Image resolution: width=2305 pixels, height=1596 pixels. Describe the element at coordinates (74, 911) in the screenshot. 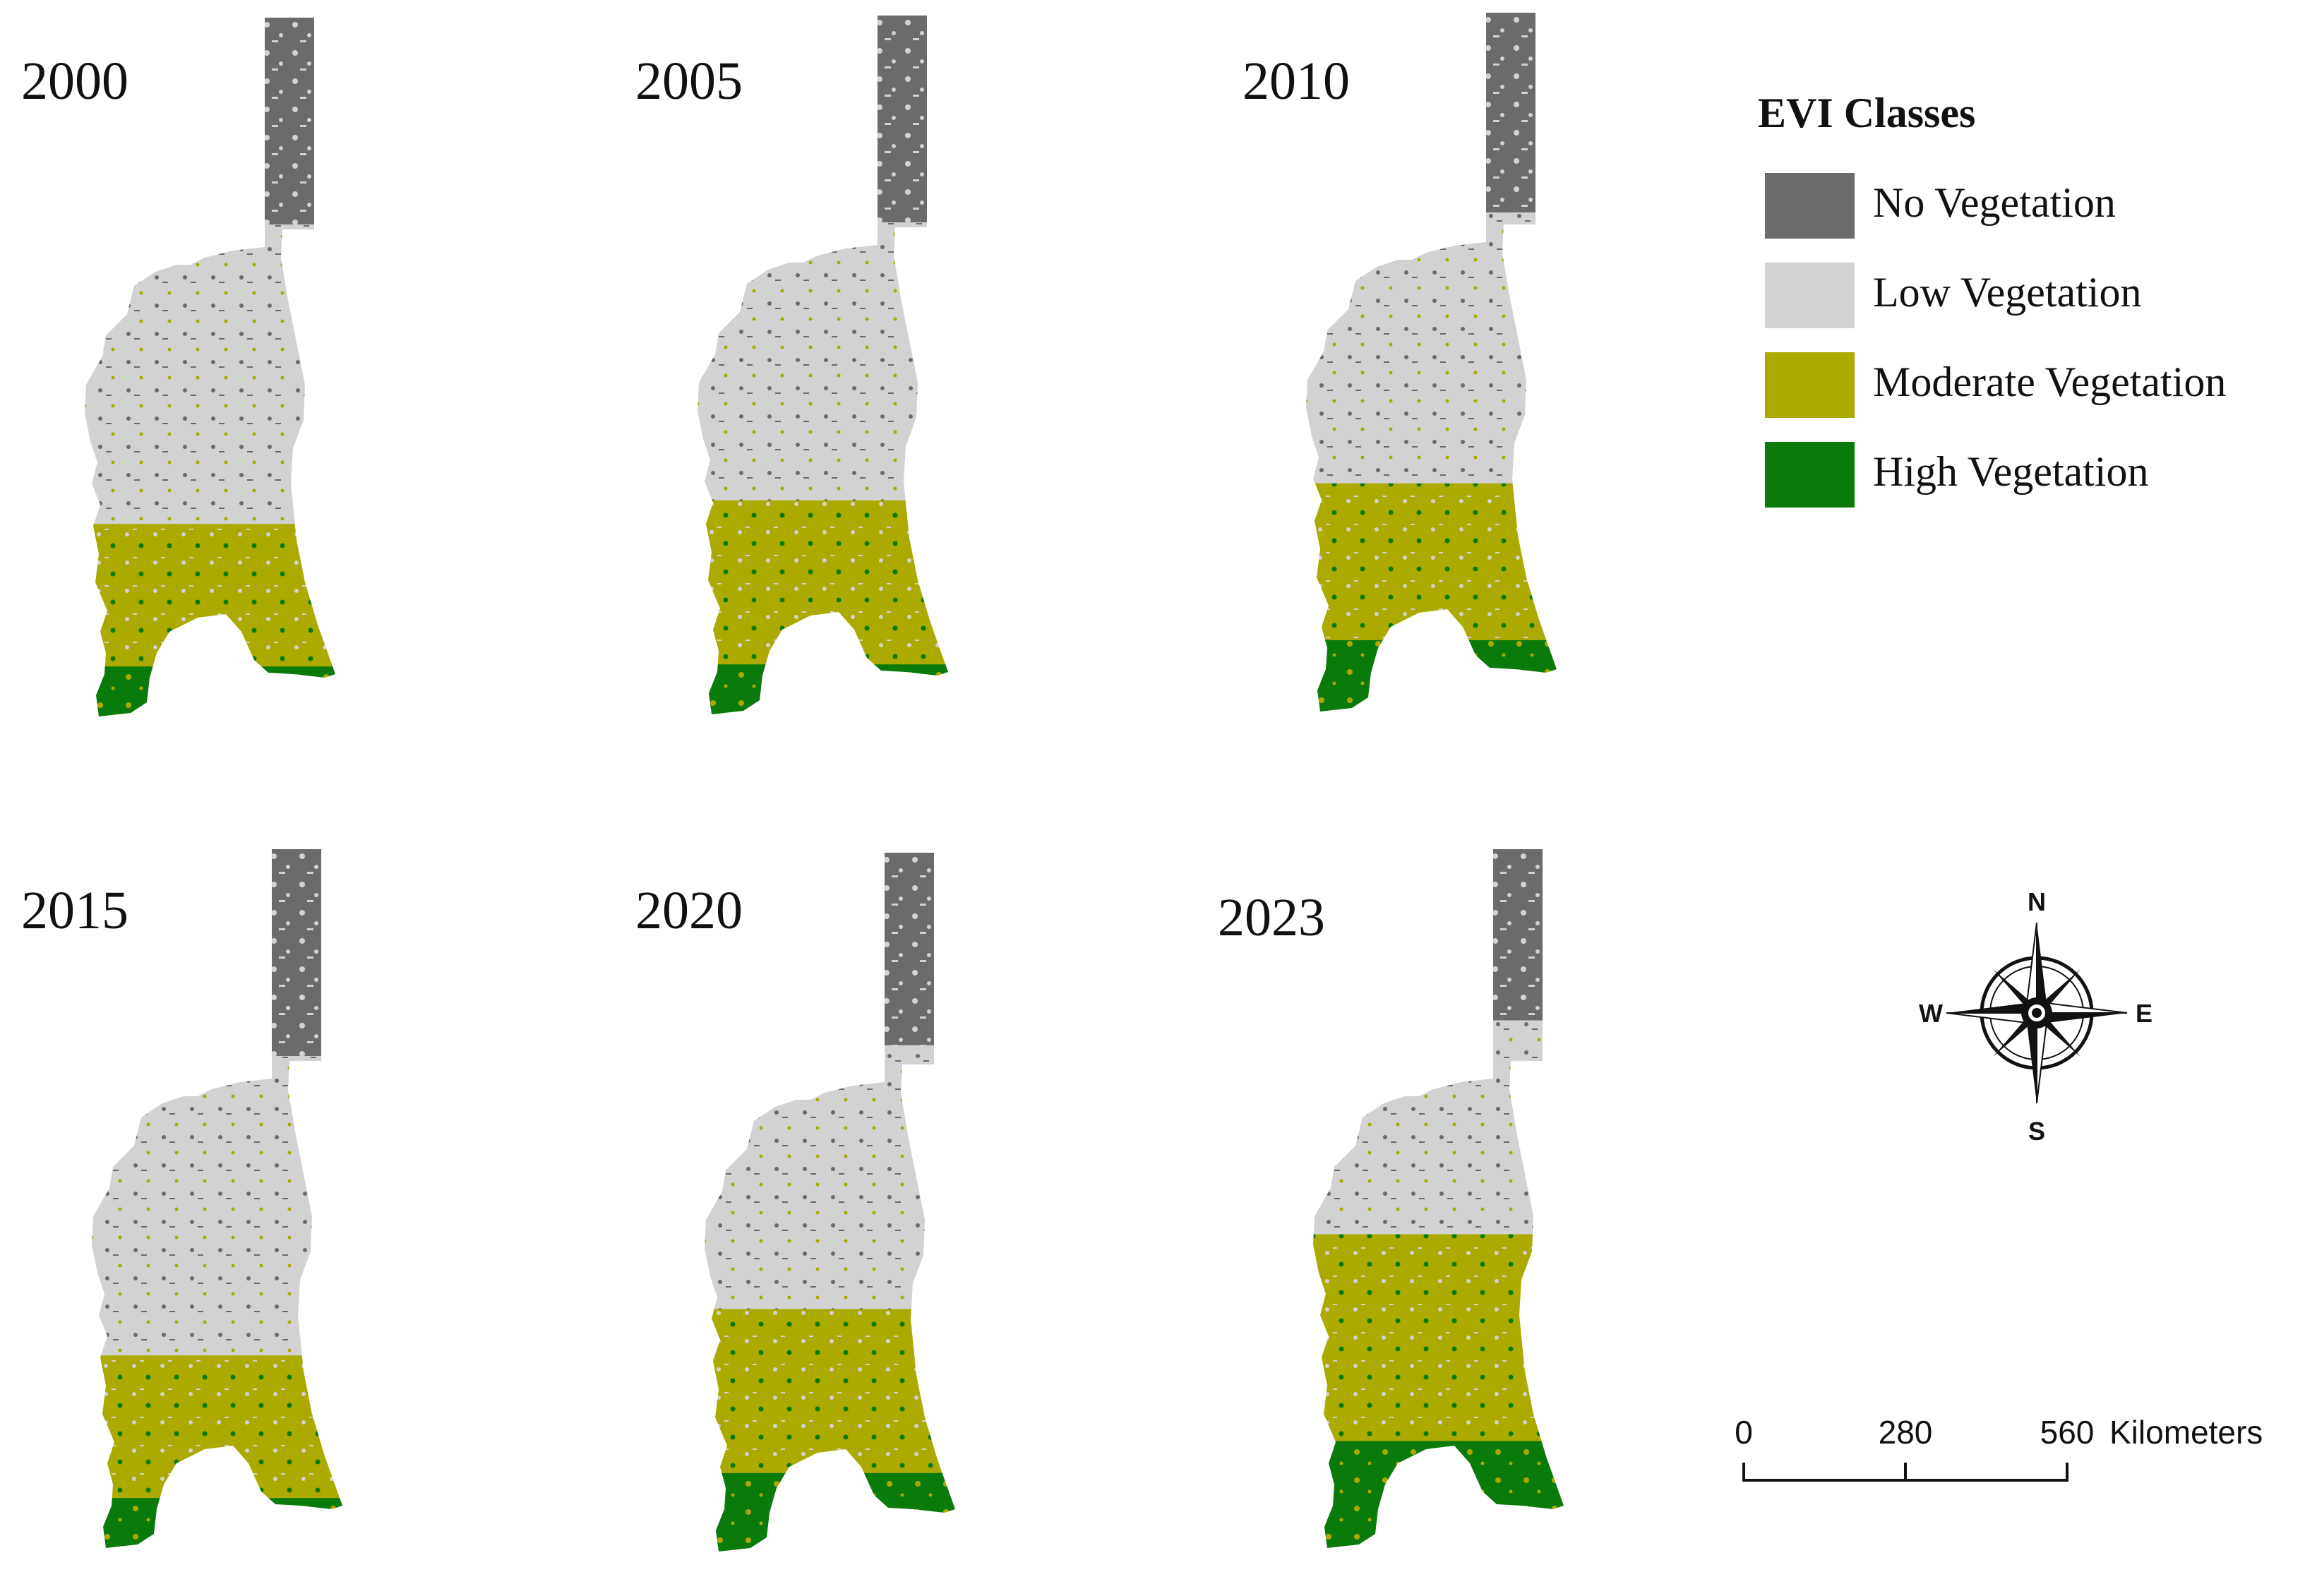

I see `year-label-2015: 2015` at that location.